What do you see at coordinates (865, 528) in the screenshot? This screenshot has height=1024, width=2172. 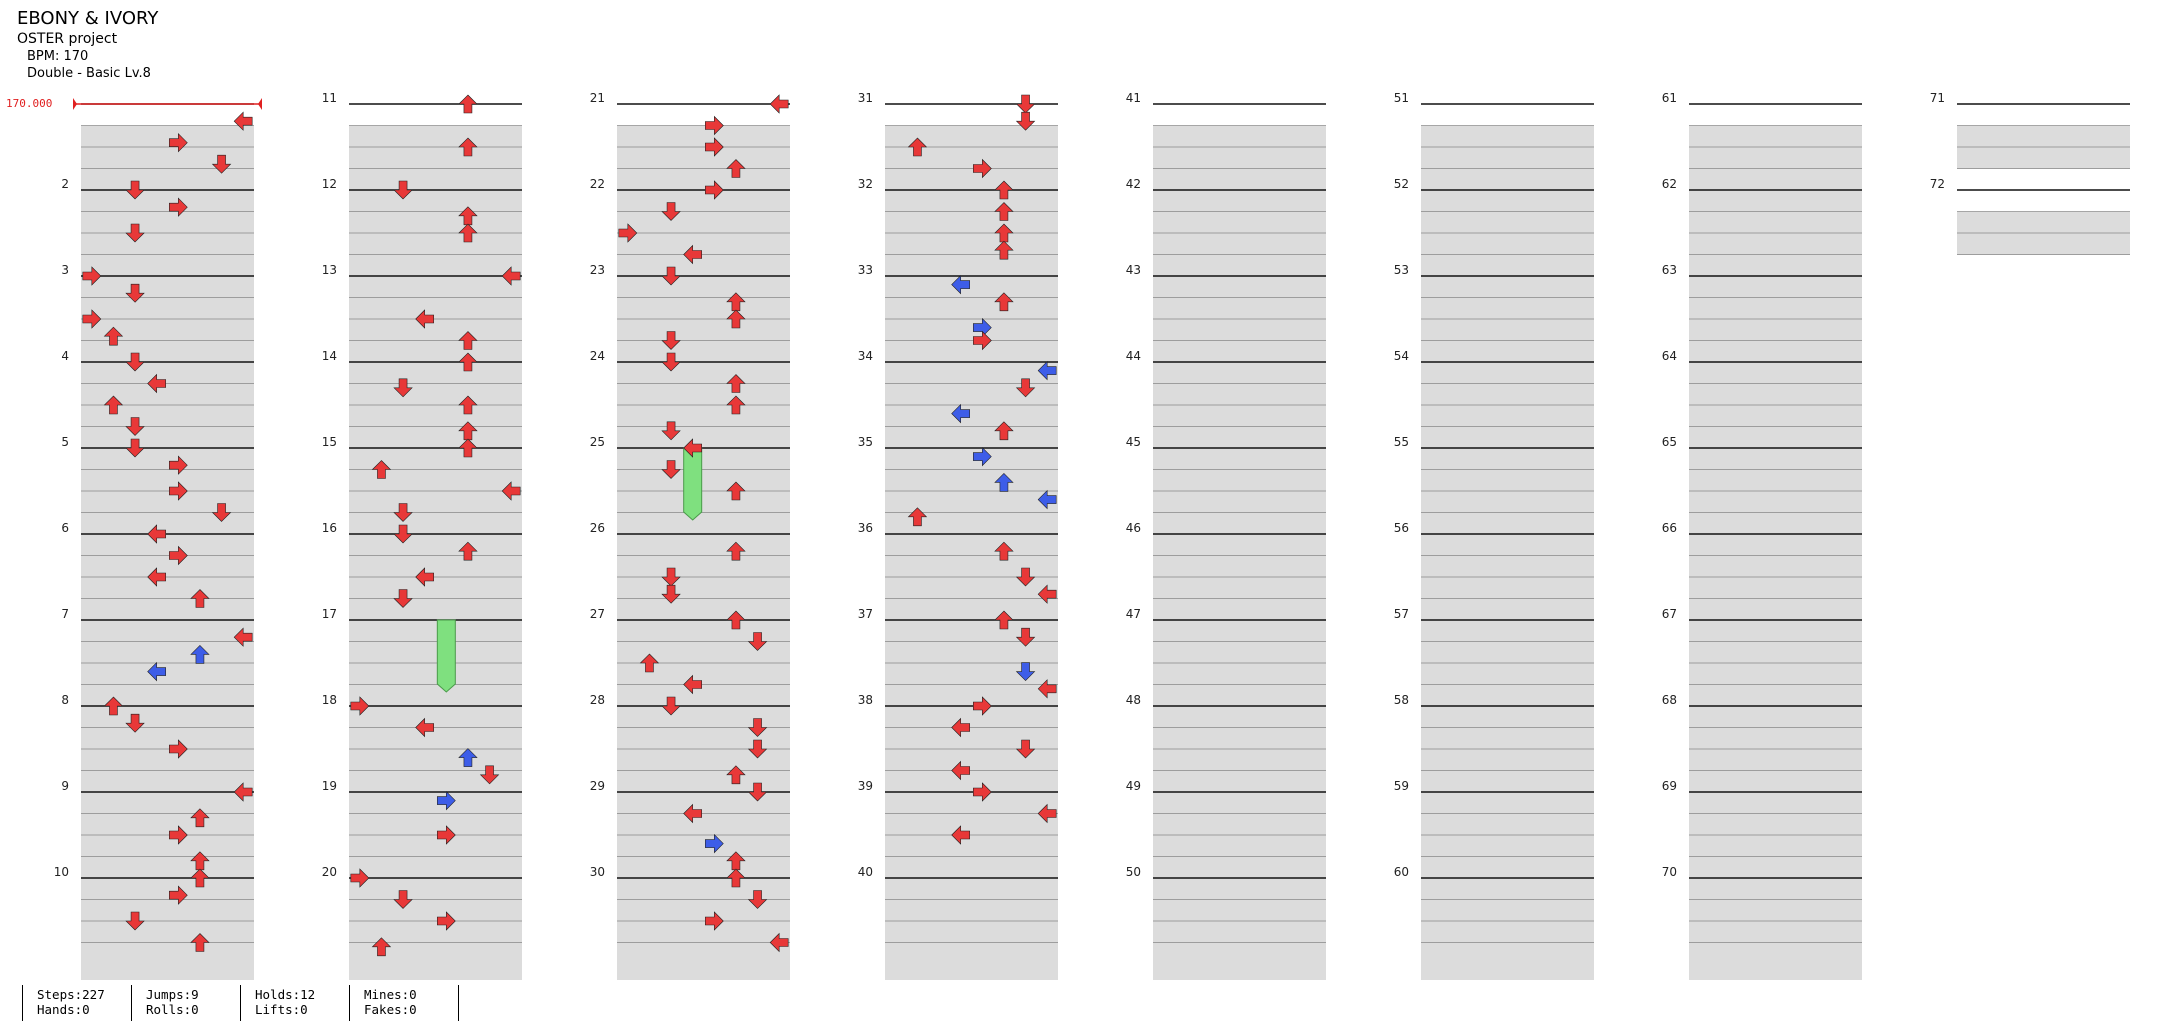 I see `measure-number: 36` at bounding box center [865, 528].